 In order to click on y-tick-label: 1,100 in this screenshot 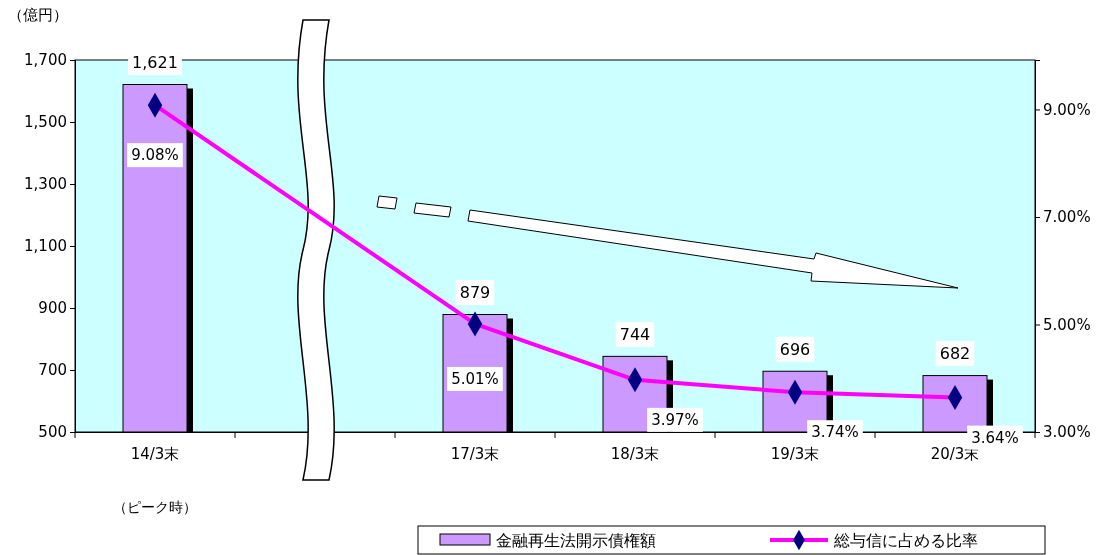, I will do `click(45, 246)`.